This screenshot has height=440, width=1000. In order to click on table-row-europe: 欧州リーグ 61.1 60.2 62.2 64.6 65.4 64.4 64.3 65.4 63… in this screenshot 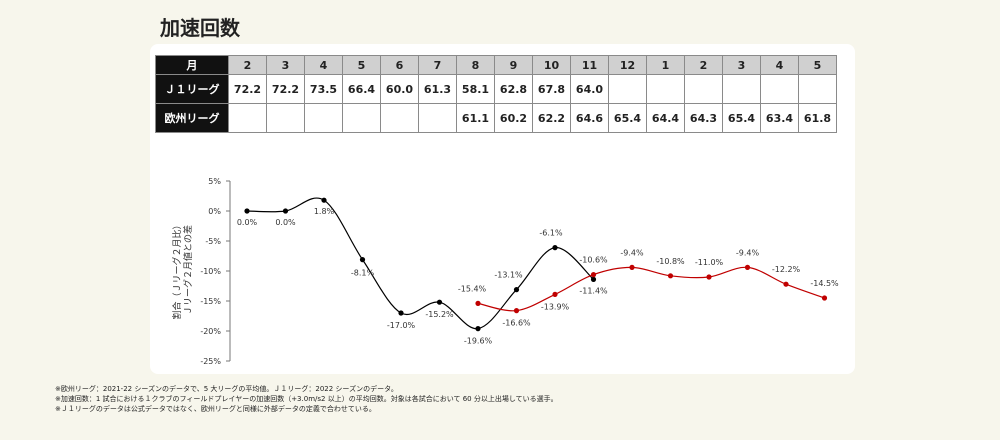, I will do `click(496, 118)`.